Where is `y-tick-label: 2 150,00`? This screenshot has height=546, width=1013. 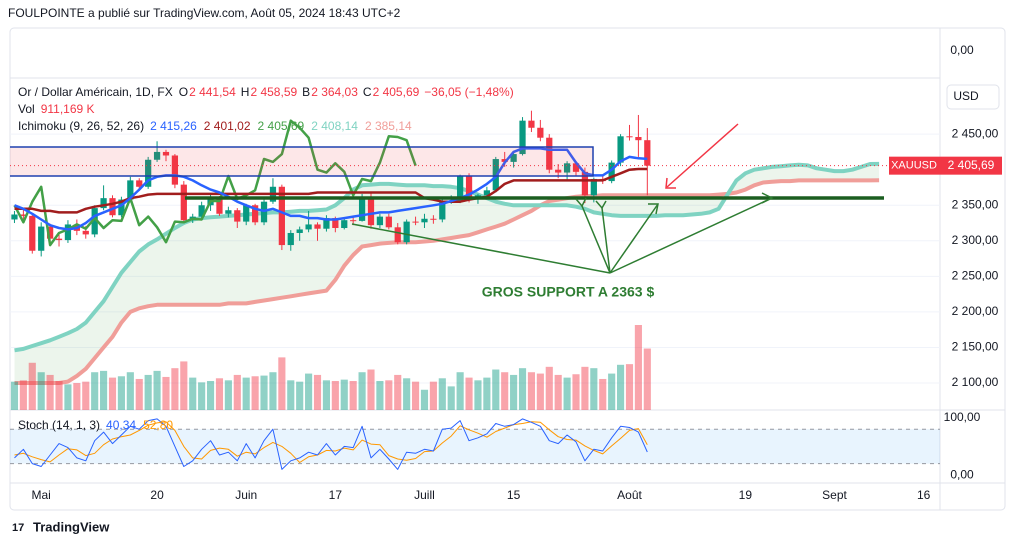
y-tick-label: 2 150,00 is located at coordinates (975, 347).